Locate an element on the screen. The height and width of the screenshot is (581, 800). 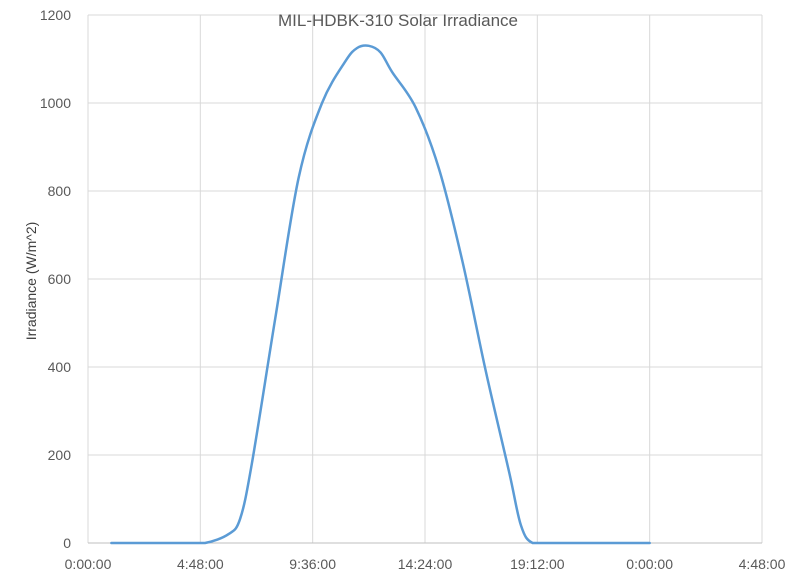
y-tick-label: 600 is located at coordinates (60, 279).